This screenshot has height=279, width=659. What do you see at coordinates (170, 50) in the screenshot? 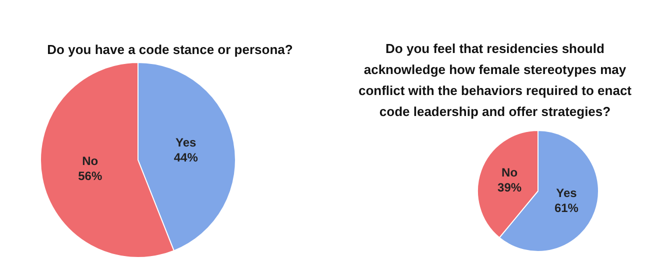
I see `chart-title: Do you have a code stance or persona?` at bounding box center [170, 50].